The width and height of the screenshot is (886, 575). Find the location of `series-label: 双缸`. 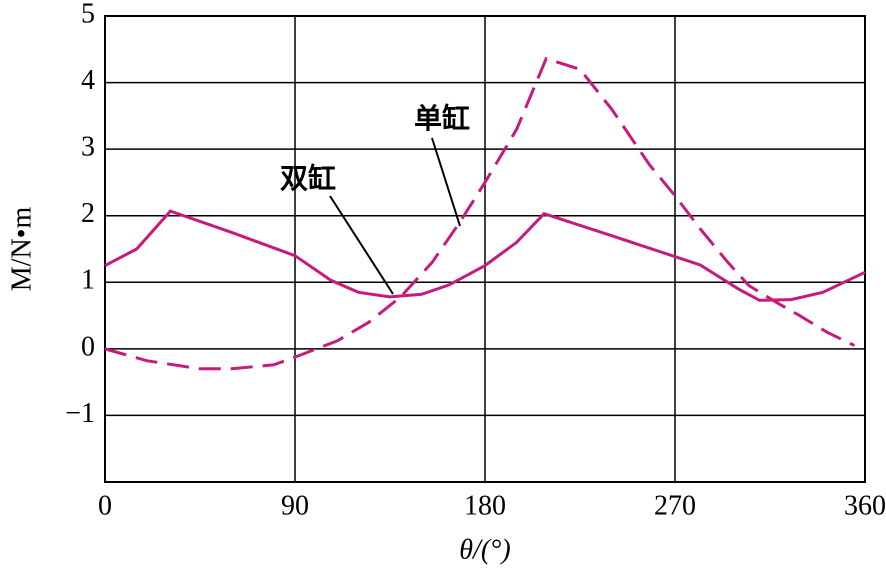

series-label: 双缸 is located at coordinates (308, 178).